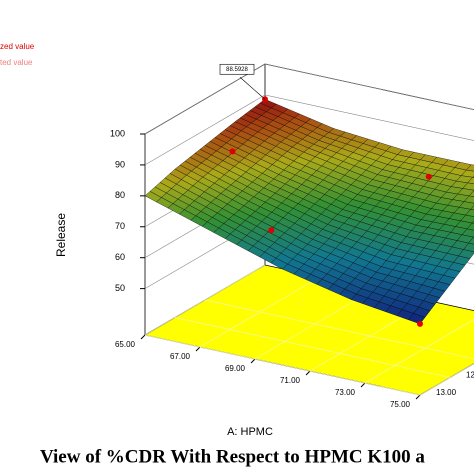 The width and height of the screenshot is (474, 474). Describe the element at coordinates (470, 375) in the screenshot. I see `y-tick-label: 12.00` at that location.